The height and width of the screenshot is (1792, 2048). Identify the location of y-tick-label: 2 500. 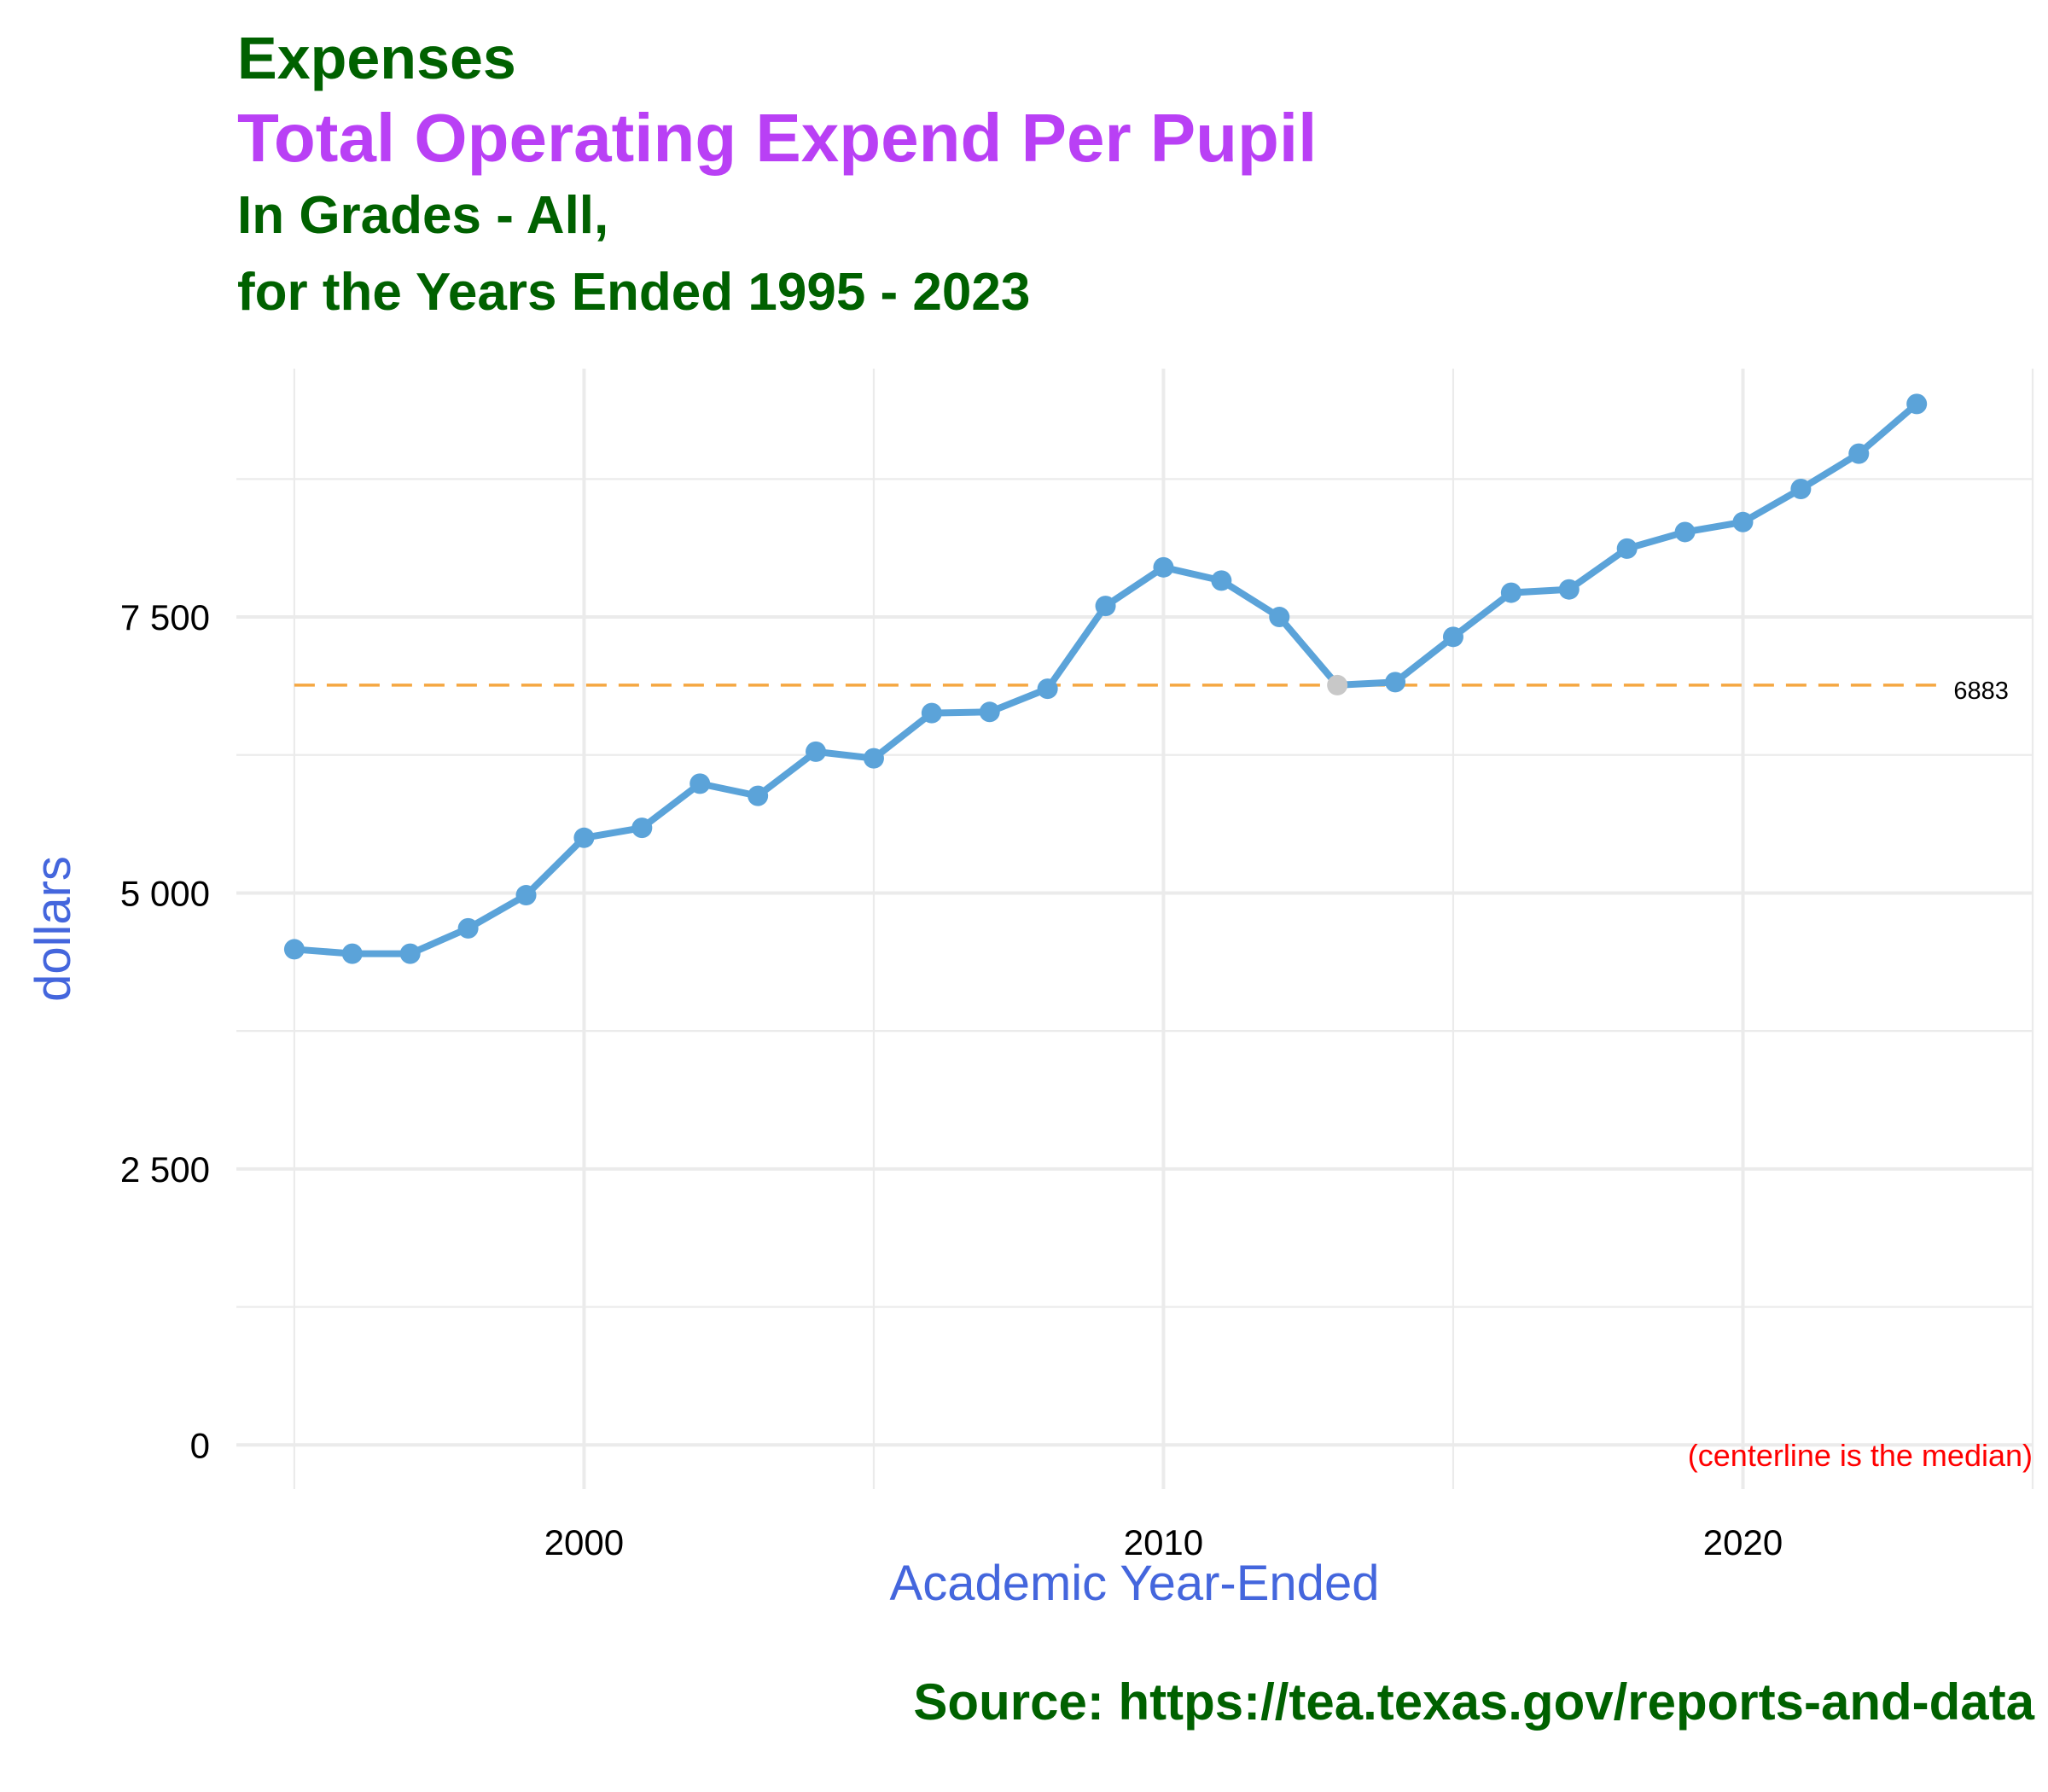
(165, 1169).